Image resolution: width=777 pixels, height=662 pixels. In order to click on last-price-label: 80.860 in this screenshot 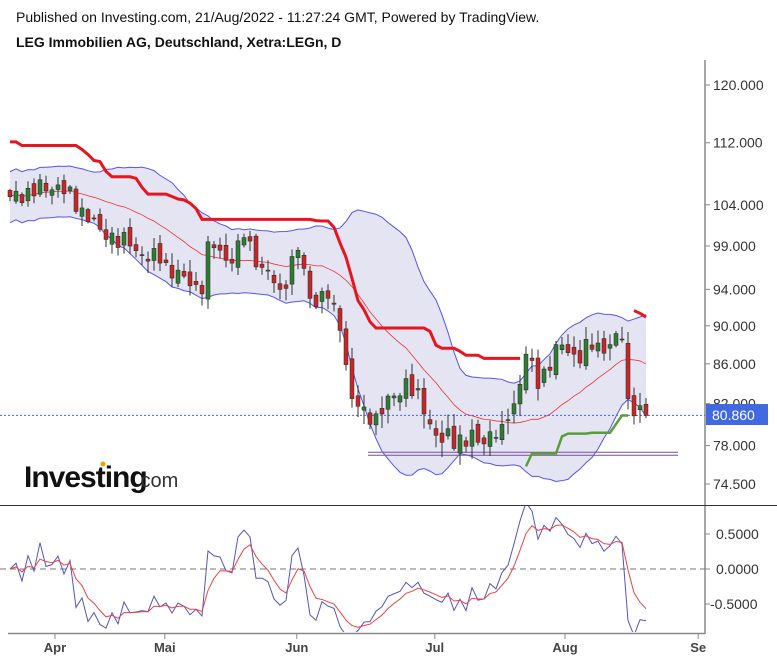, I will do `click(733, 415)`.